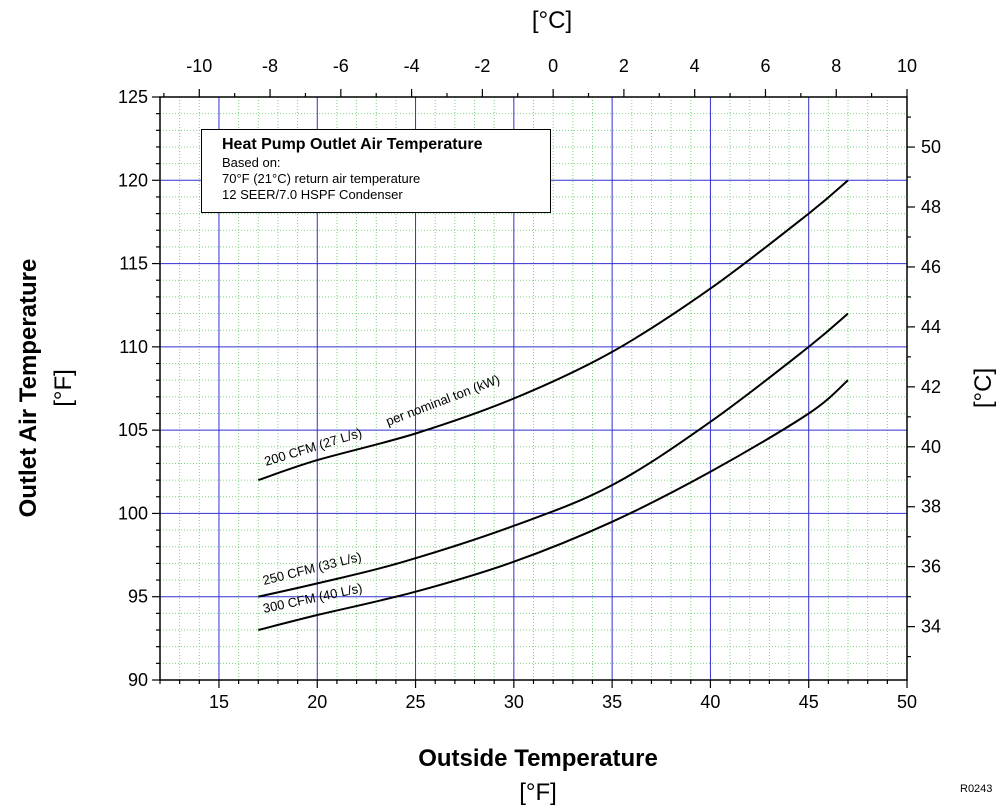 This screenshot has width=1002, height=809. Describe the element at coordinates (133, 264) in the screenshot. I see `y-tick-label: 115` at that location.